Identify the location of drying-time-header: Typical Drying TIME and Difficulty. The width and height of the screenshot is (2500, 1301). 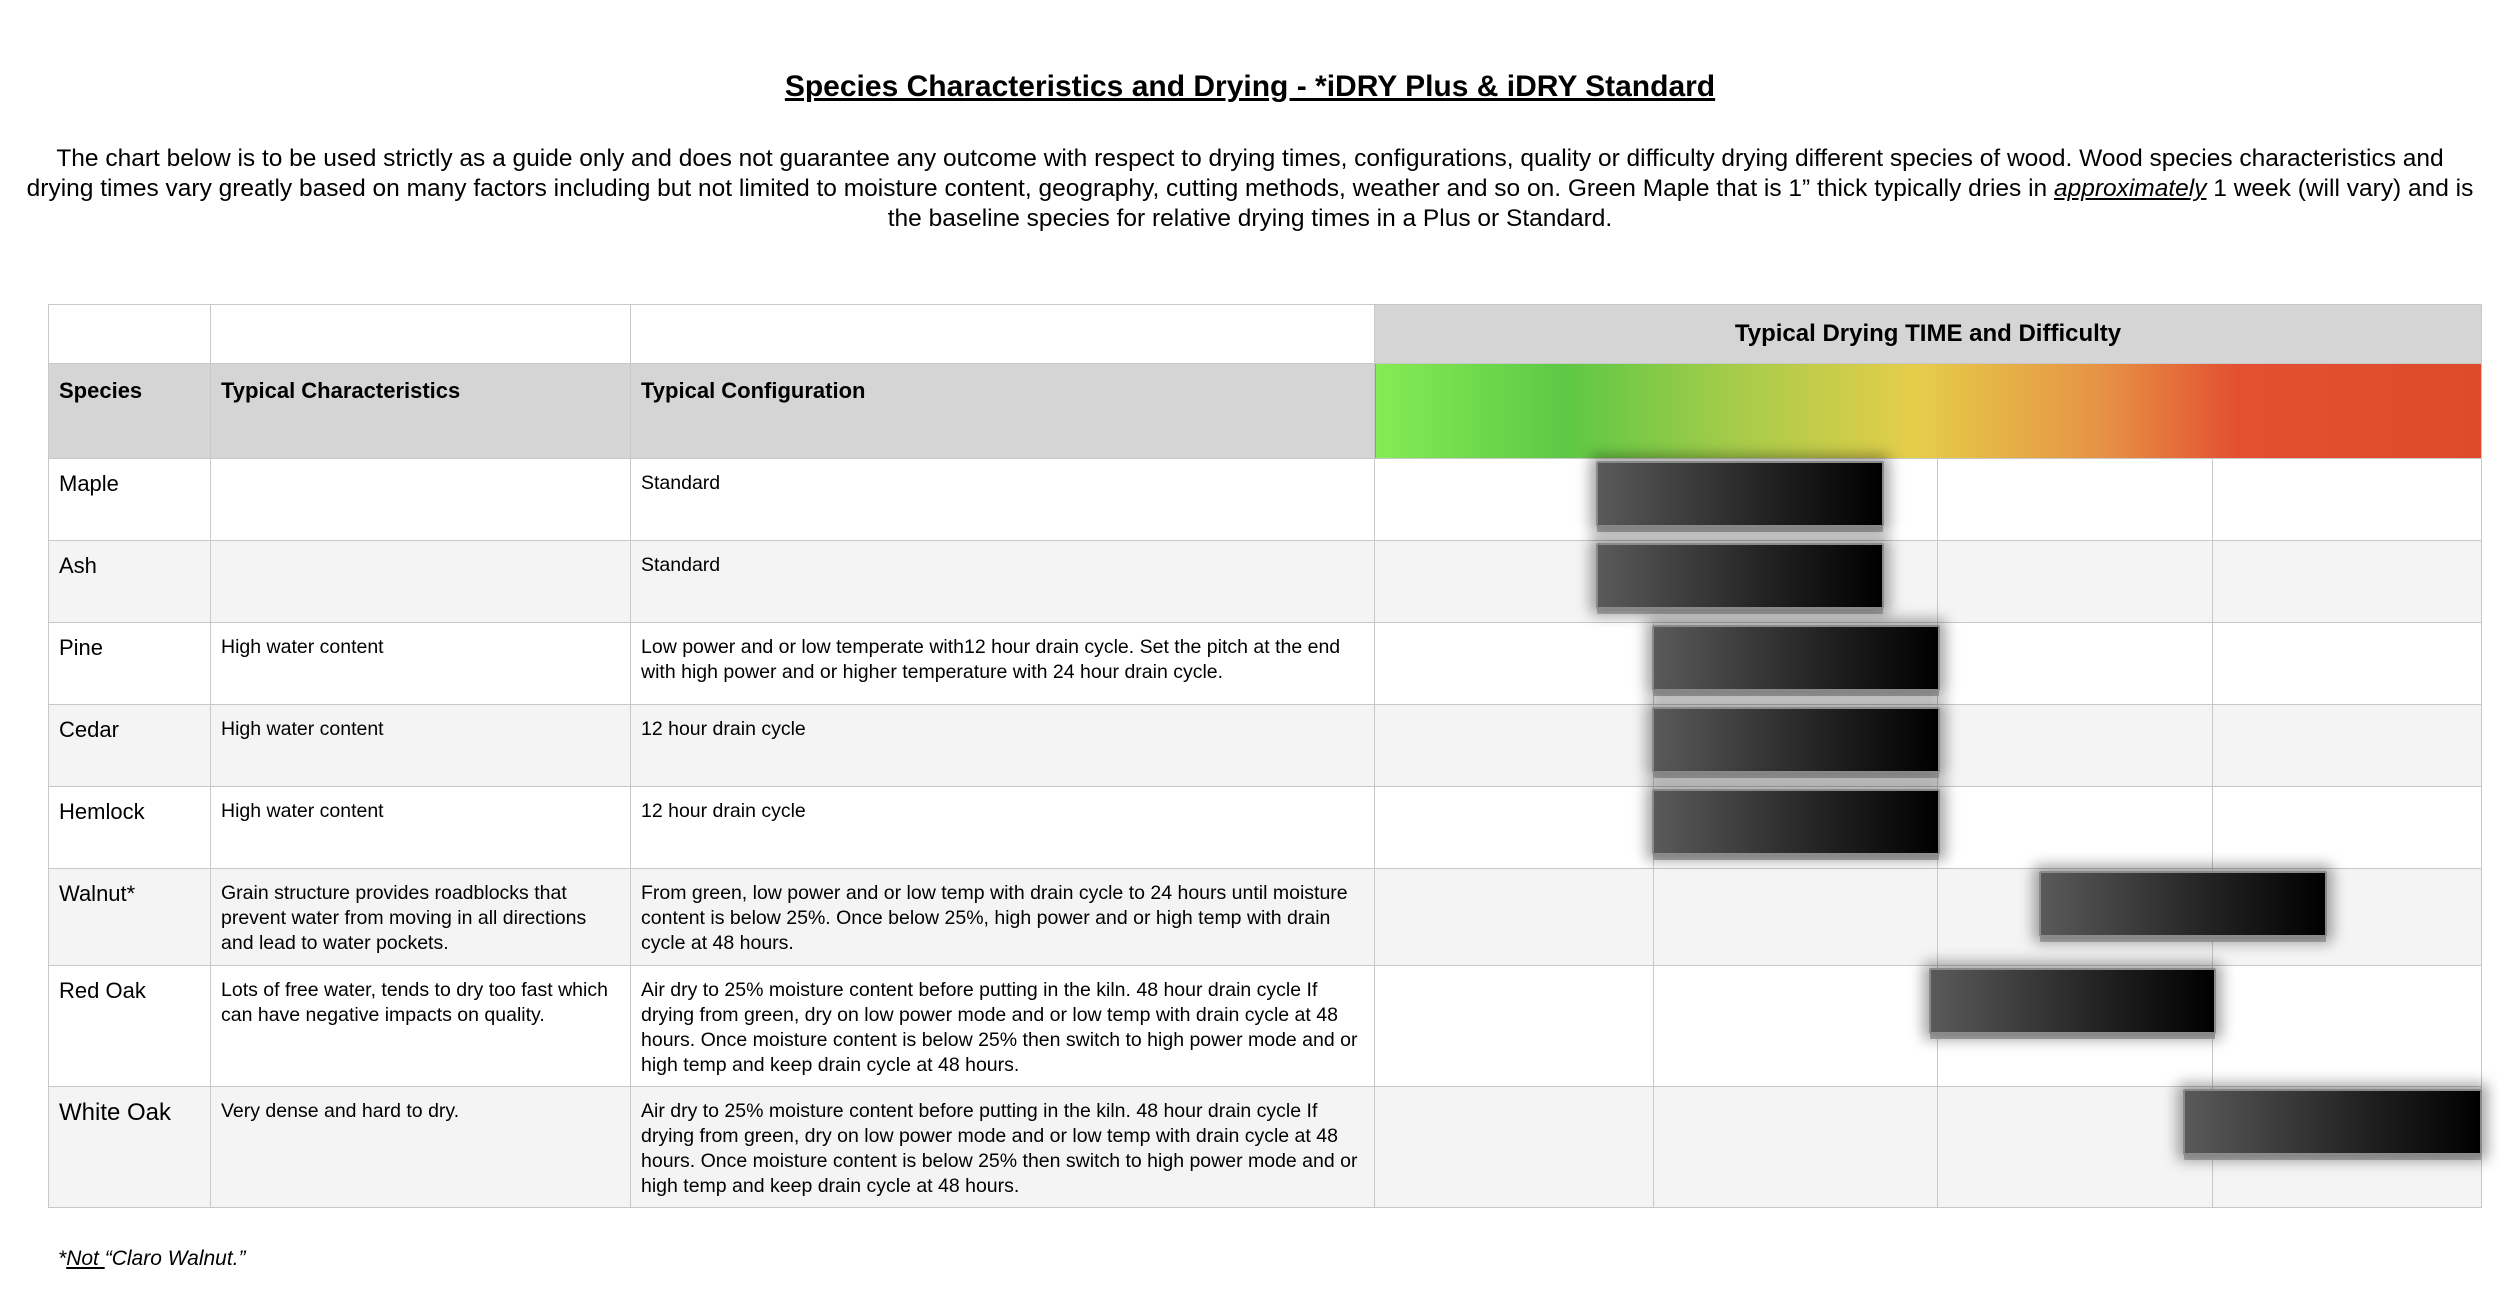
(1928, 334).